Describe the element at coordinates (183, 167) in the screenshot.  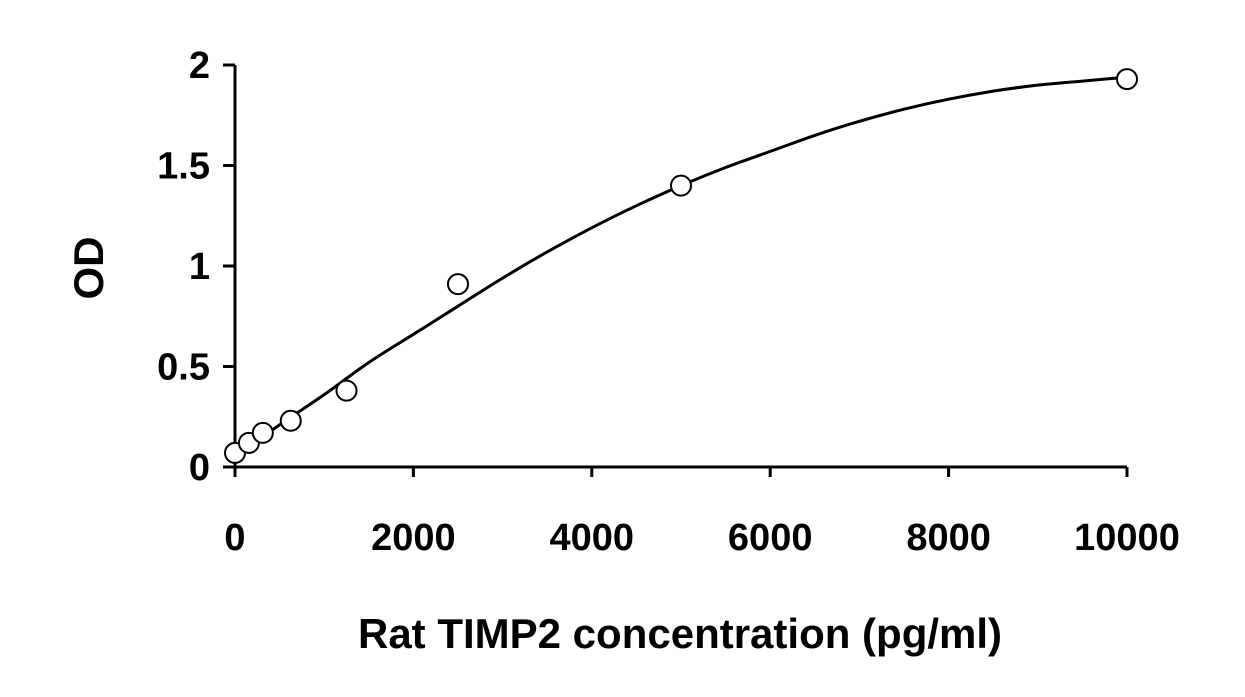
I see `y-tick-label: 1.5` at that location.